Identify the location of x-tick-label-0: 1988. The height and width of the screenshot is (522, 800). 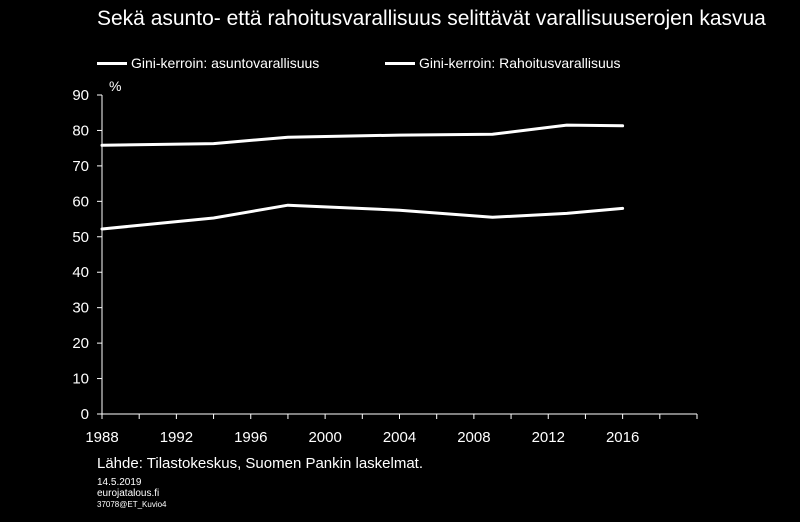
(101, 437).